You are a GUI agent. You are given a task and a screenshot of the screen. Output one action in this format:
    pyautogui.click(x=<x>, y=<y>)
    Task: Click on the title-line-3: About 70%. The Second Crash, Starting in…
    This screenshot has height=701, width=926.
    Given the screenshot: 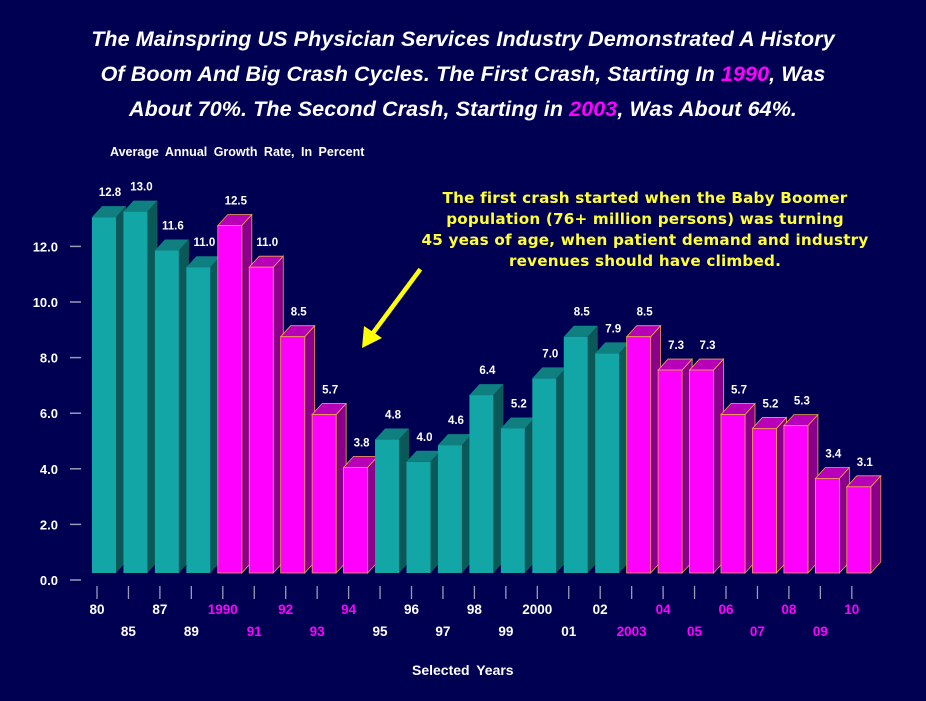 What is the action you would take?
    pyautogui.click(x=463, y=109)
    